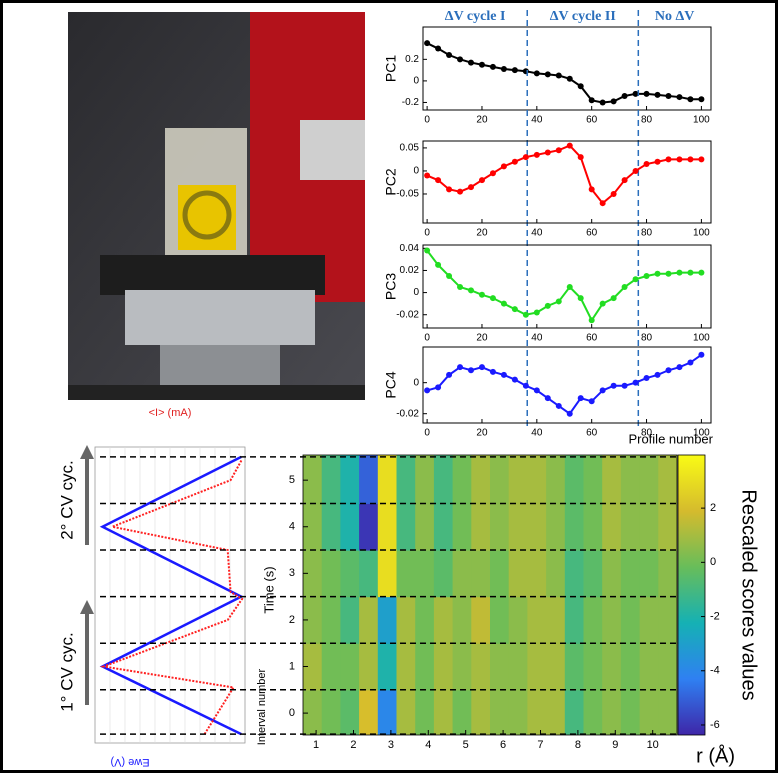 The width and height of the screenshot is (778, 773). Describe the element at coordinates (482, 233) in the screenshot. I see `x-tick-label: 20` at that location.